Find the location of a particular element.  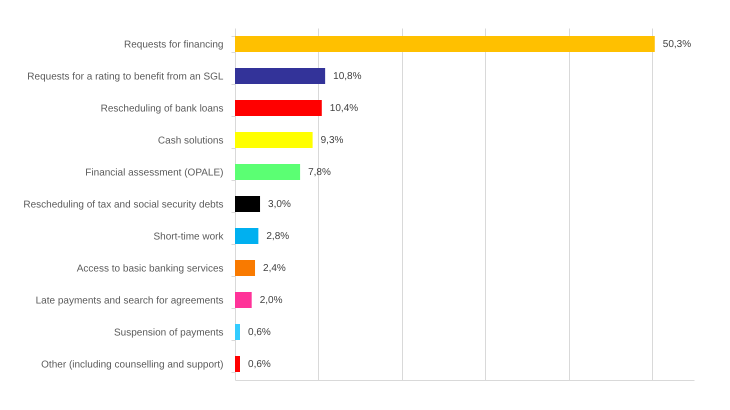

y-tick-label: Short-time work is located at coordinates (188, 237).